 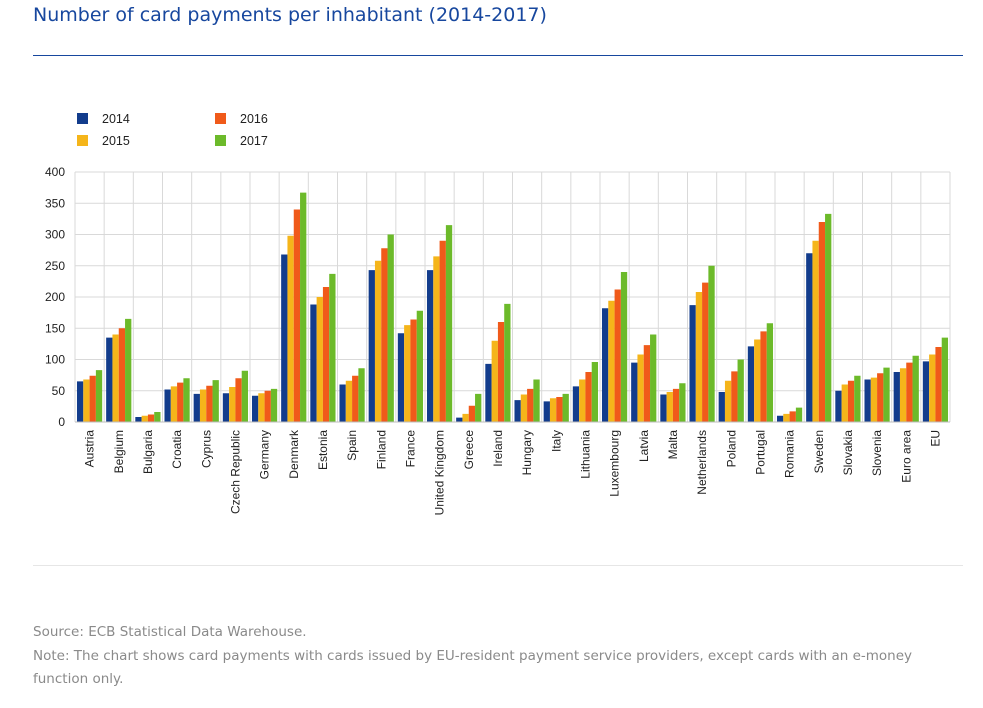 I want to click on legend-swatch-2014, so click(x=82, y=118).